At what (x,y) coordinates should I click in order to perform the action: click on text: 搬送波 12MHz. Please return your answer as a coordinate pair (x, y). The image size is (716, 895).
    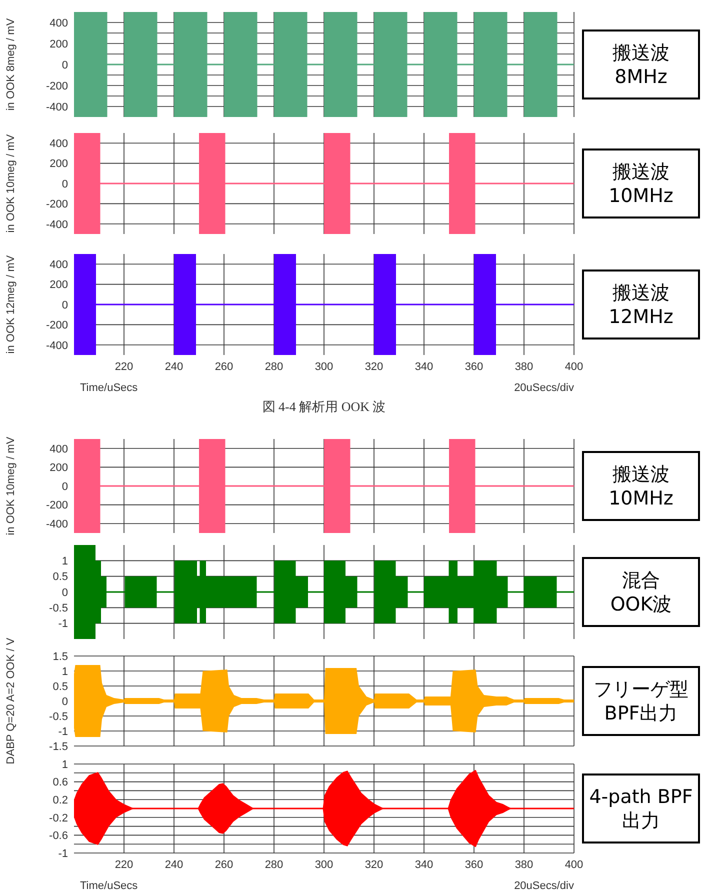
    Looking at the image, I should click on (641, 305).